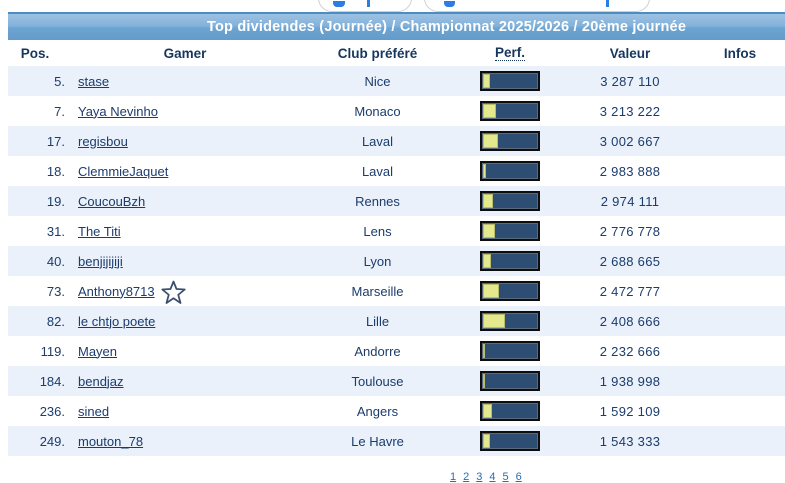  What do you see at coordinates (537, 6) in the screenshot?
I see `top-right-partial-button` at bounding box center [537, 6].